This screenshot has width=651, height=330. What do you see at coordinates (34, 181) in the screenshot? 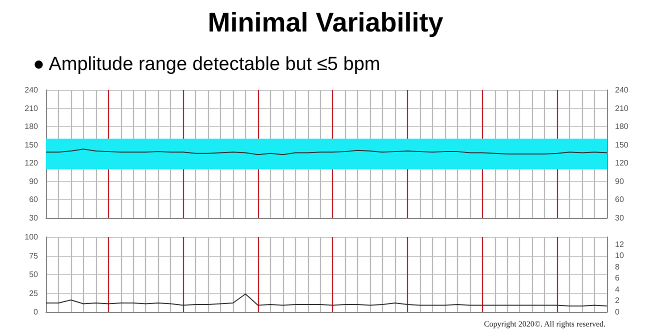
I see `y-tick-label: 90` at bounding box center [34, 181].